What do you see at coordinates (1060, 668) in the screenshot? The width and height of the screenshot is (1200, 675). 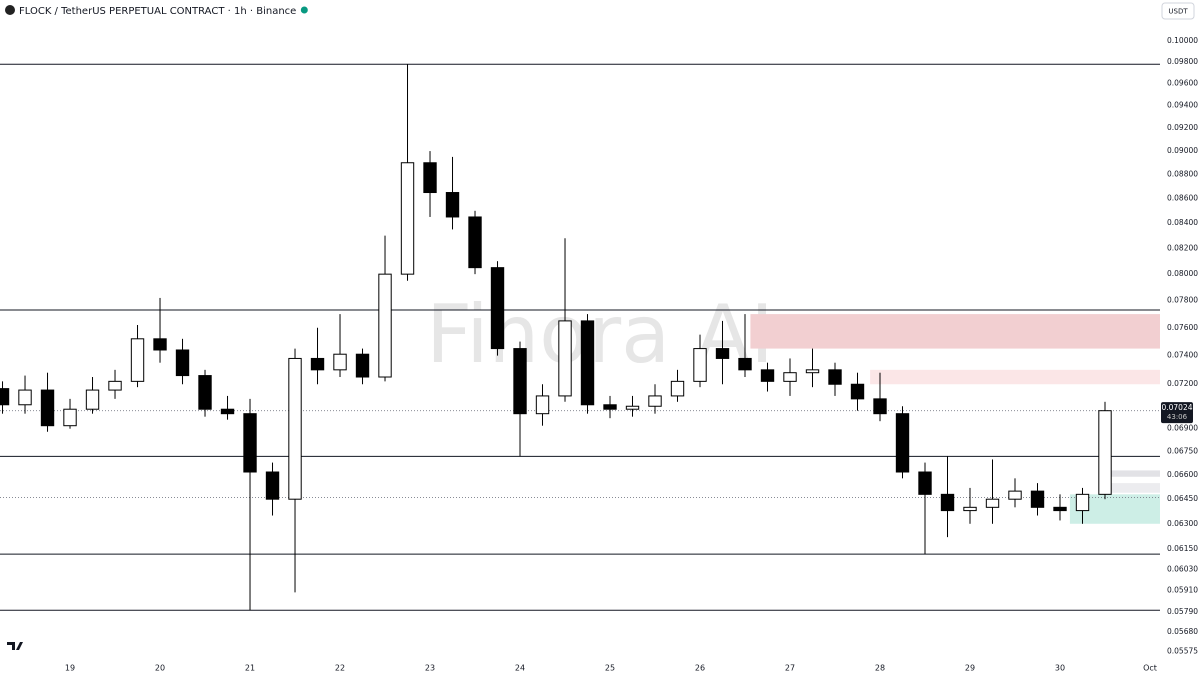 I see `x-tick-label: 30` at bounding box center [1060, 668].